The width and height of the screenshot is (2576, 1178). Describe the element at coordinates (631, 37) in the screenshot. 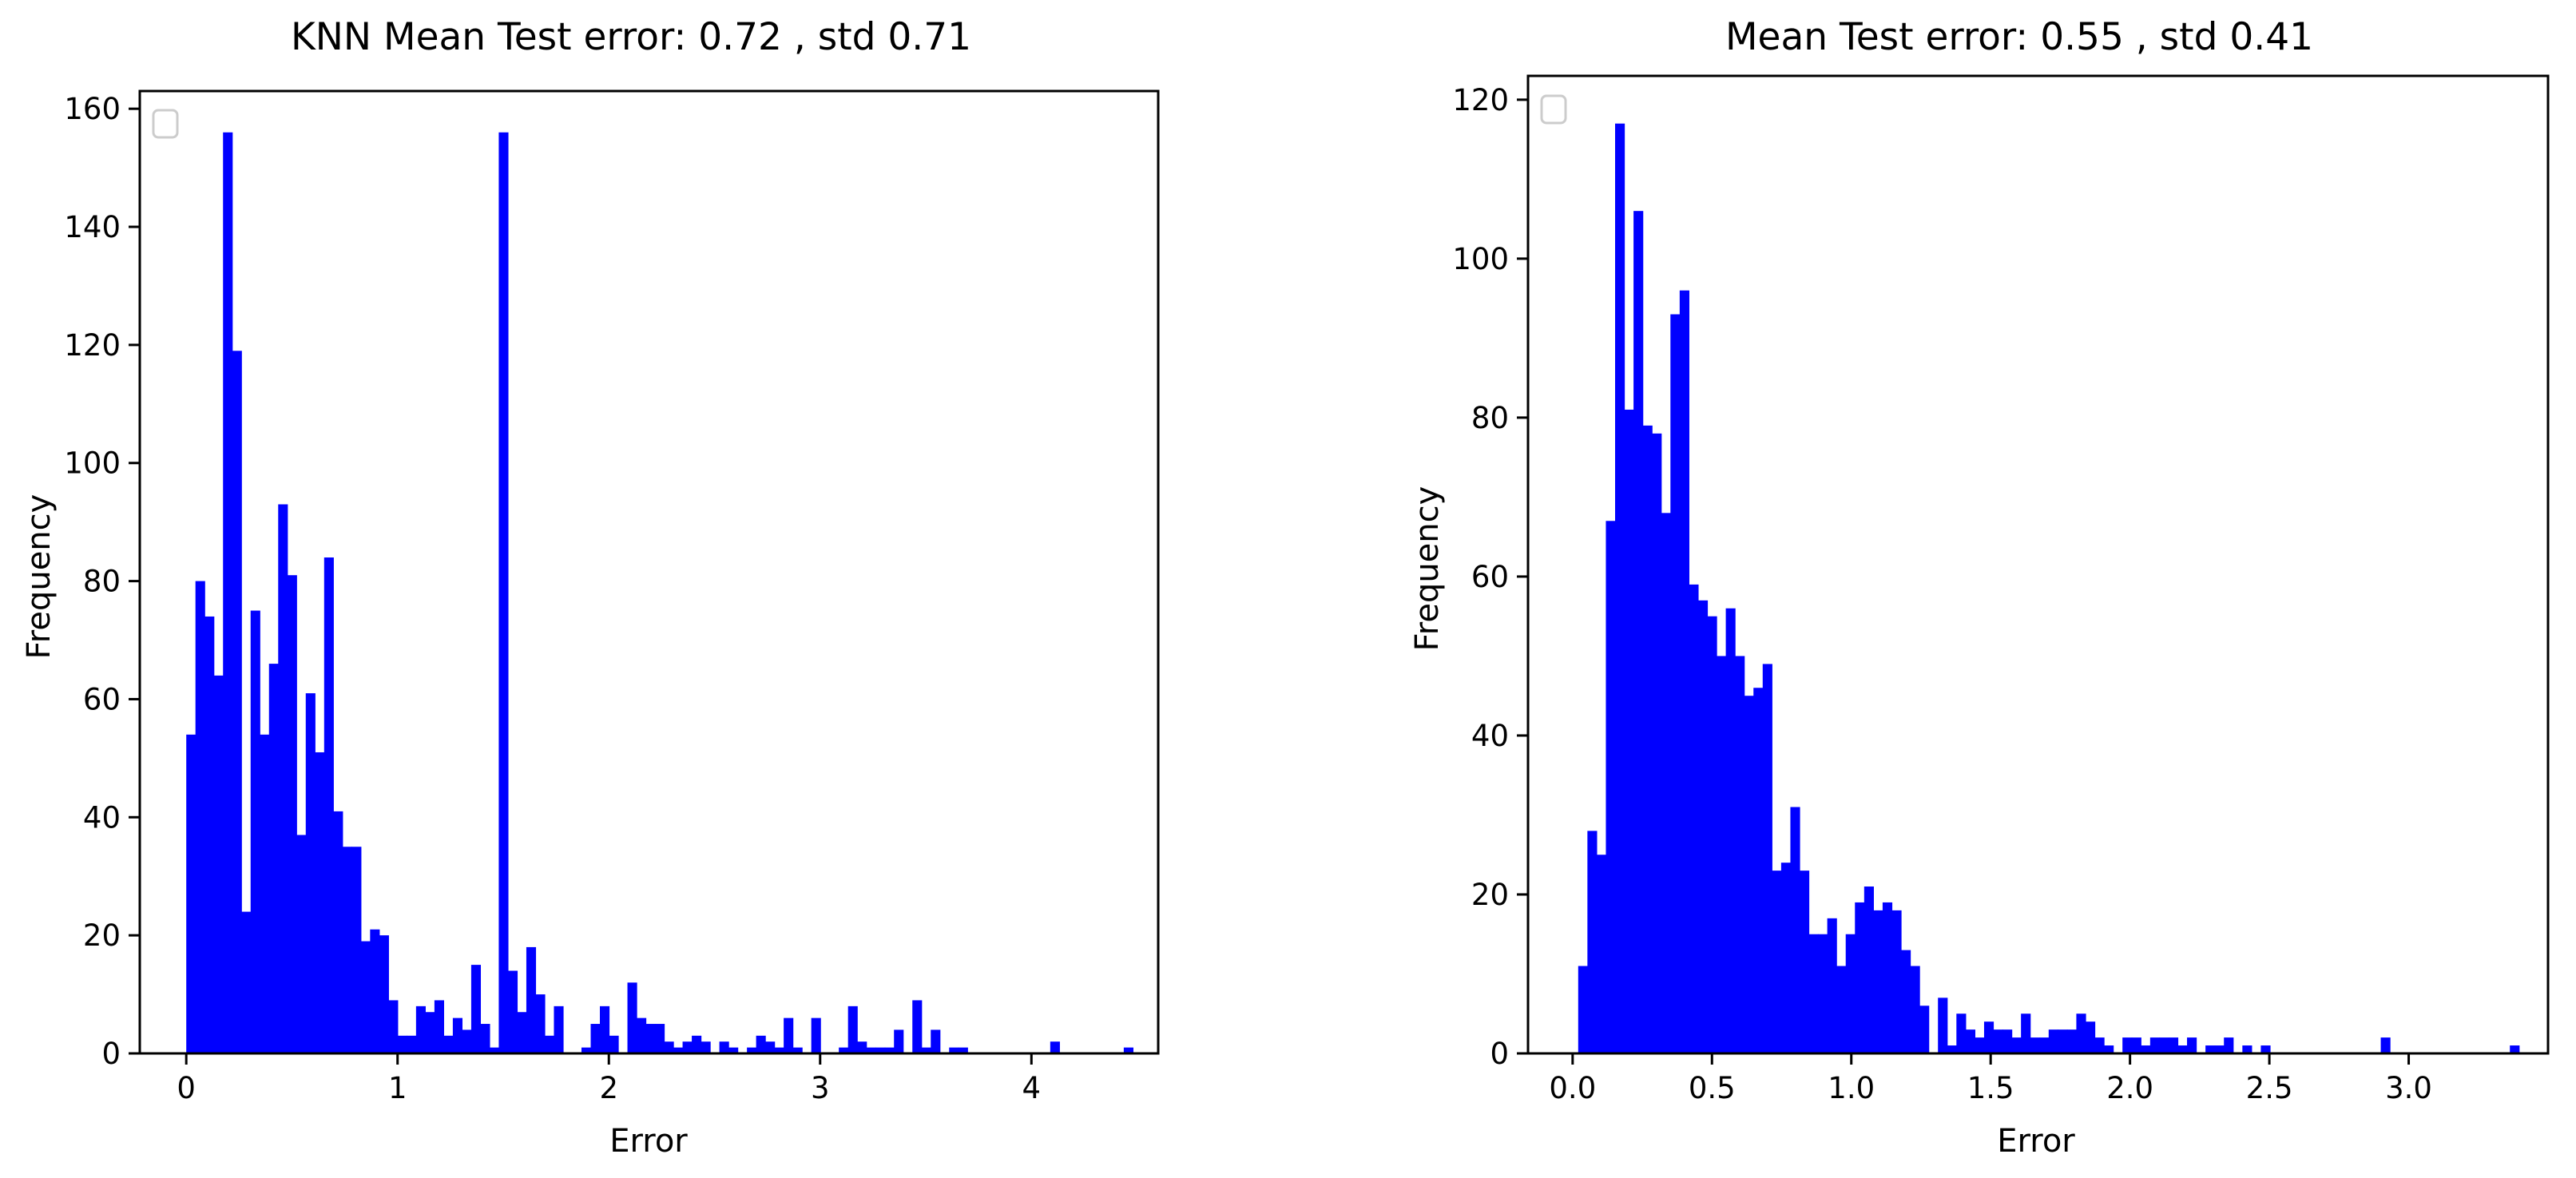

I see `chart-title: KNN Mean Test error: 0.72 , std 0.71` at that location.